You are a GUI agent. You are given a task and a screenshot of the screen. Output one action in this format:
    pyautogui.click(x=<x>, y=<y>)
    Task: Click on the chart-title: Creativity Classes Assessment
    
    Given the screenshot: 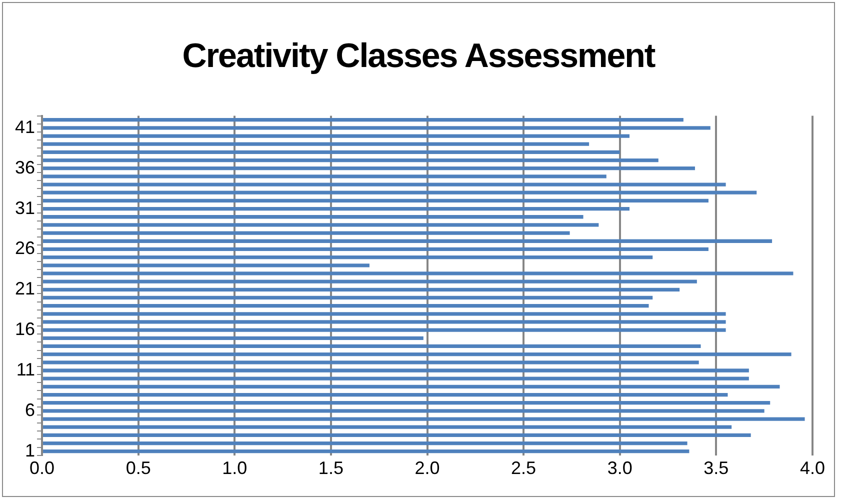 What is the action you would take?
    pyautogui.click(x=418, y=56)
    